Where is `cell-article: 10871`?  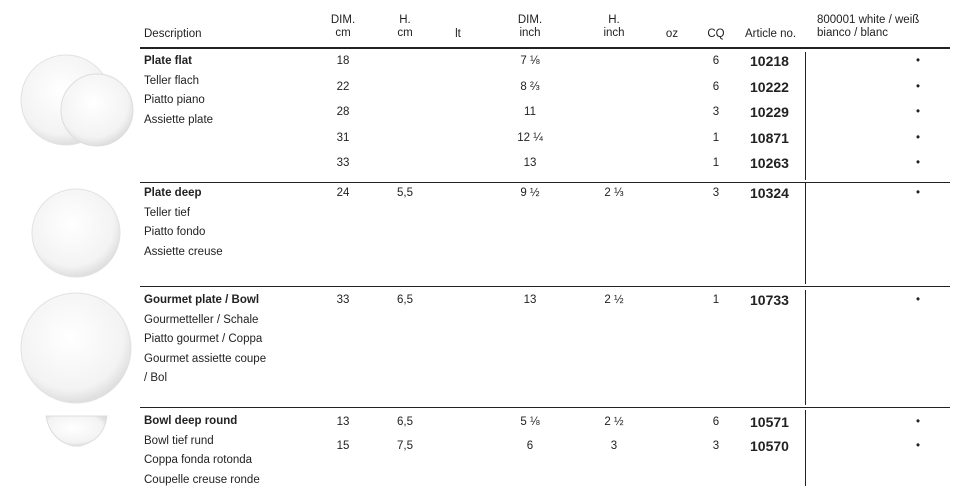 cell-article: 10871 is located at coordinates (769, 137).